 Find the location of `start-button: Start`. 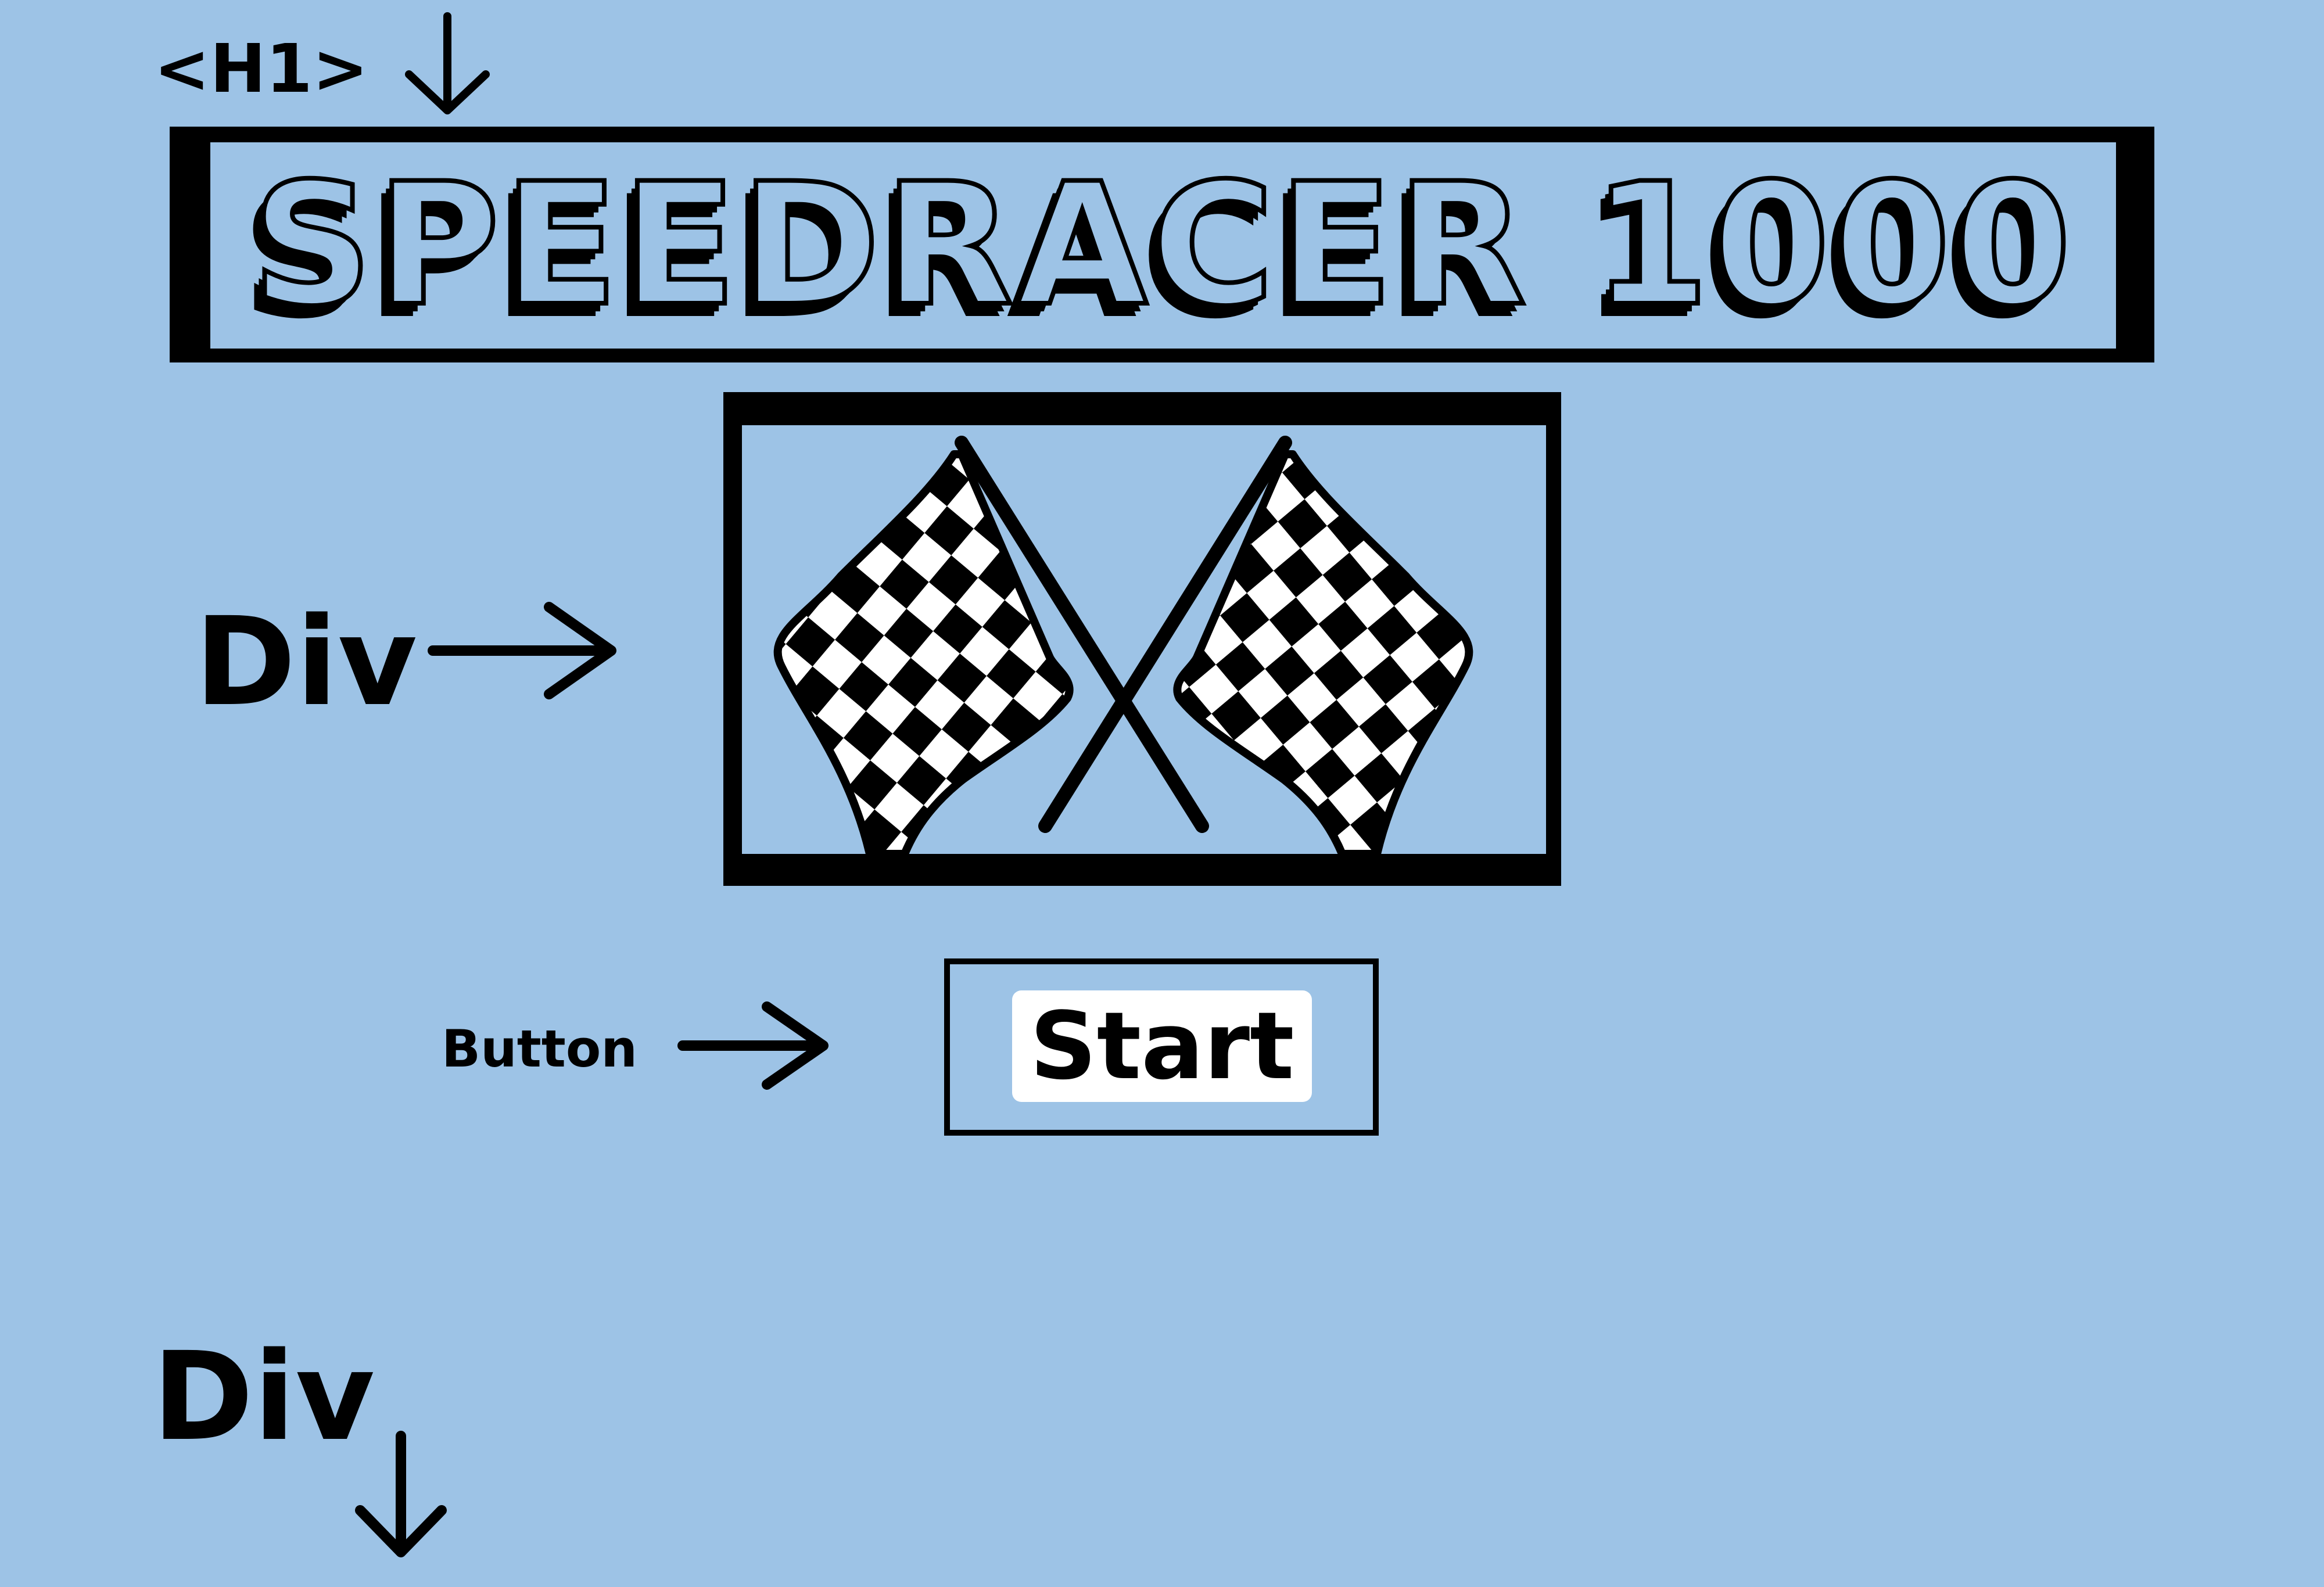

start-button: Start is located at coordinates (1162, 1046).